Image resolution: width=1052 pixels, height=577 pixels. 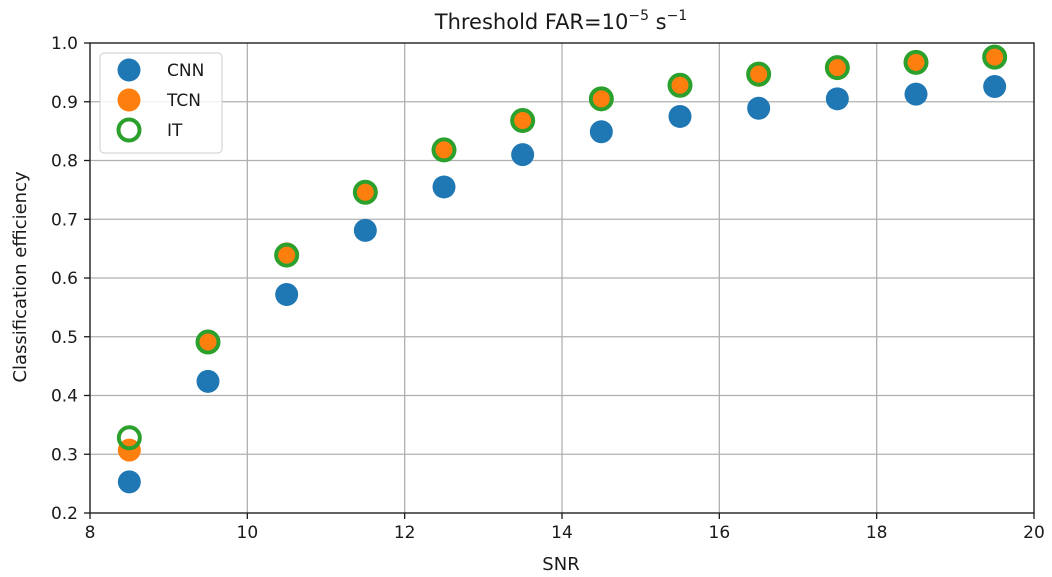 What do you see at coordinates (64, 44) in the screenshot?
I see `y-tick-label: 1.0` at bounding box center [64, 44].